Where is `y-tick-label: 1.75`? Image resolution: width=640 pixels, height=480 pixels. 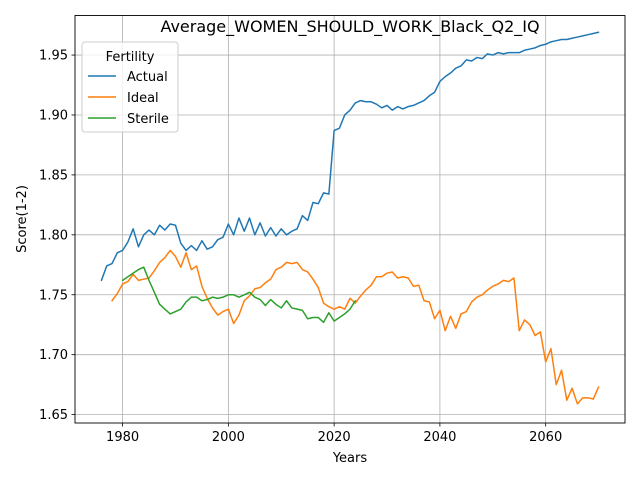
y-tick-label: 1.75 is located at coordinates (53, 295).